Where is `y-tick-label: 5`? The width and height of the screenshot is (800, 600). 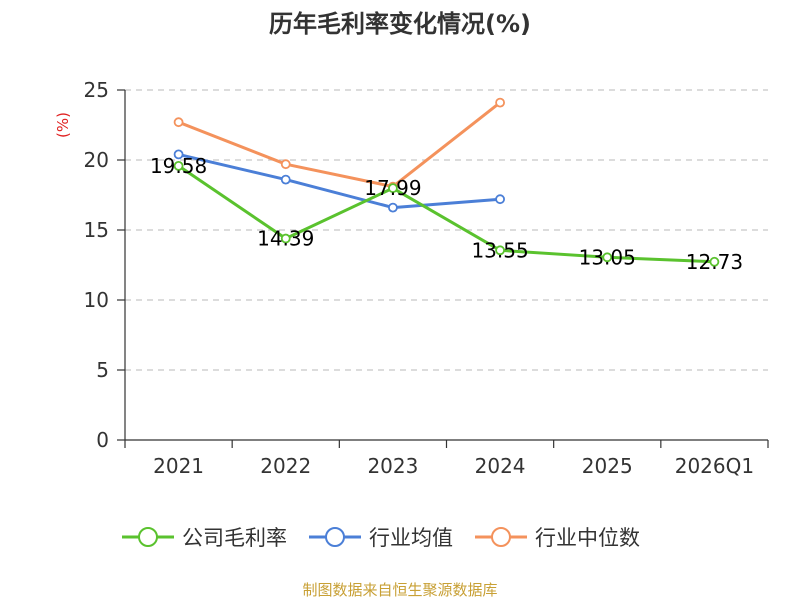
y-tick-label: 5 is located at coordinates (102, 370).